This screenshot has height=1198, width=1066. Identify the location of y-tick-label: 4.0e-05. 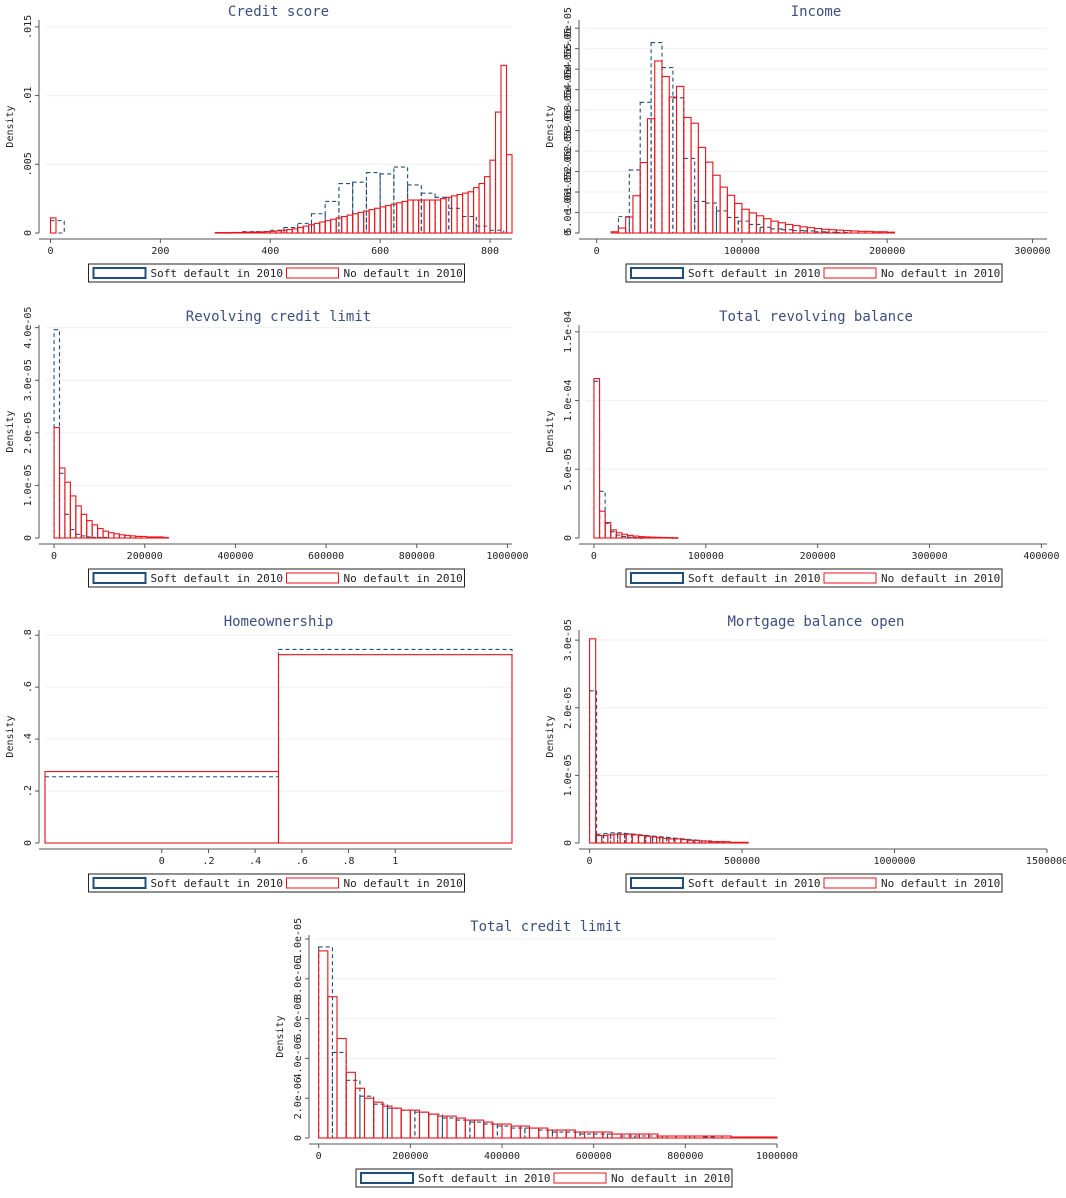
(568, 69).